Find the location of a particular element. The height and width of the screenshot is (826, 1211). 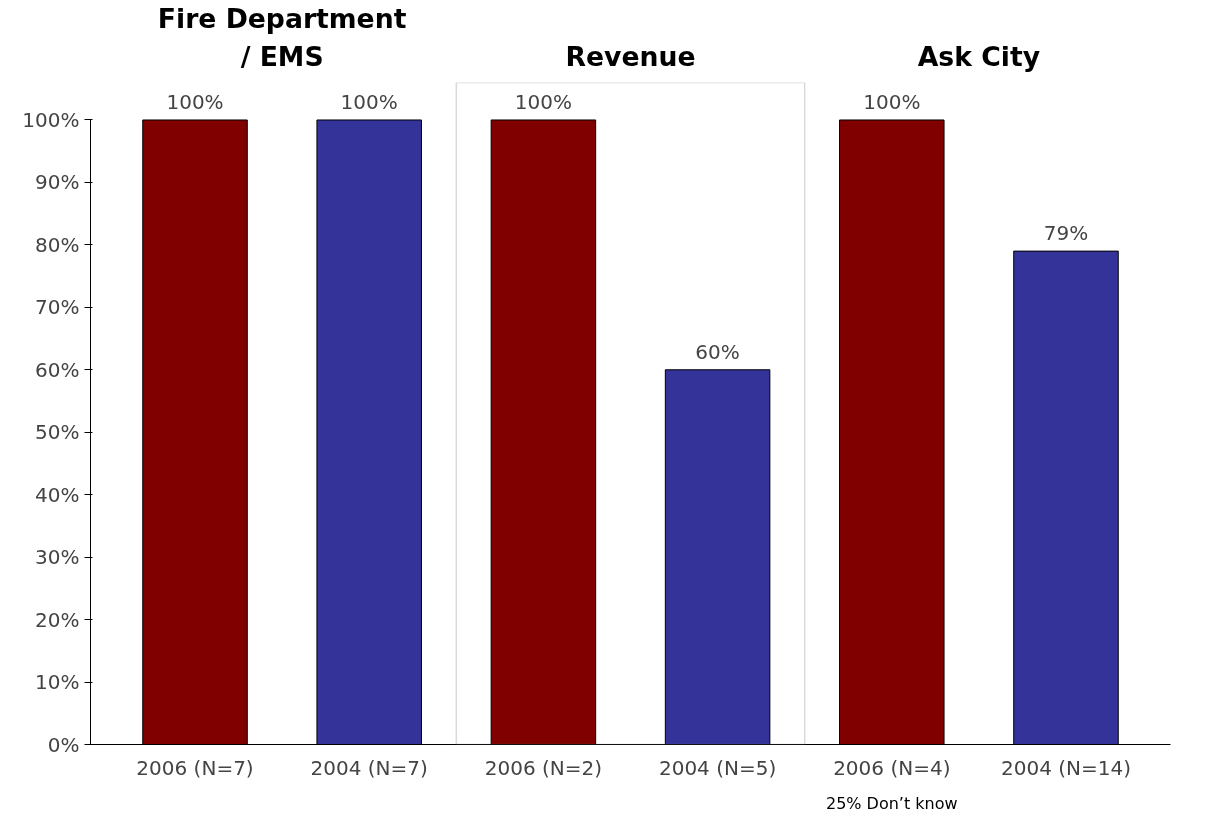

x-tick-label: 2004 (N=14) is located at coordinates (1065, 767).